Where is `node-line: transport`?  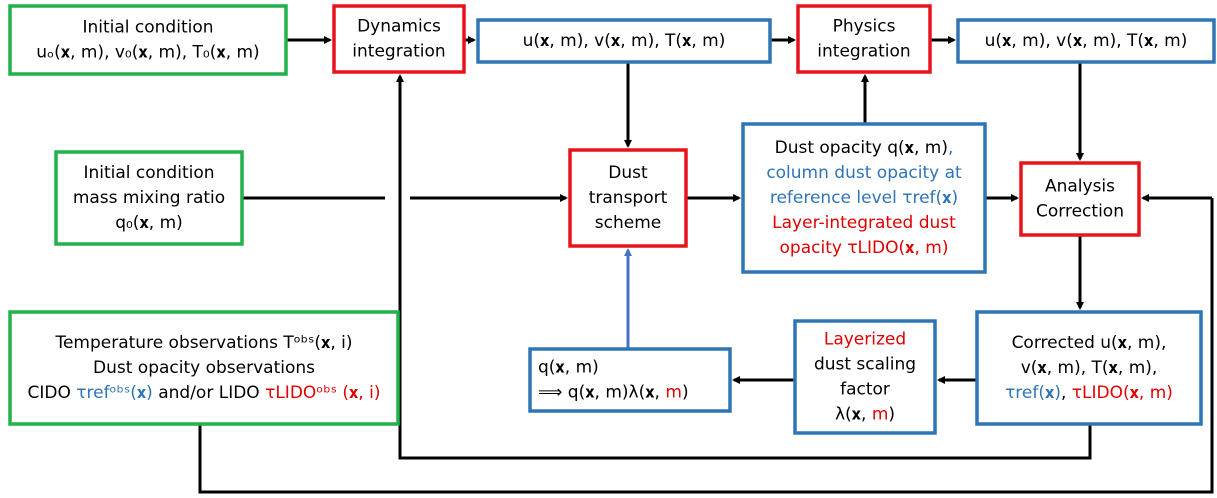 node-line: transport is located at coordinates (628, 198).